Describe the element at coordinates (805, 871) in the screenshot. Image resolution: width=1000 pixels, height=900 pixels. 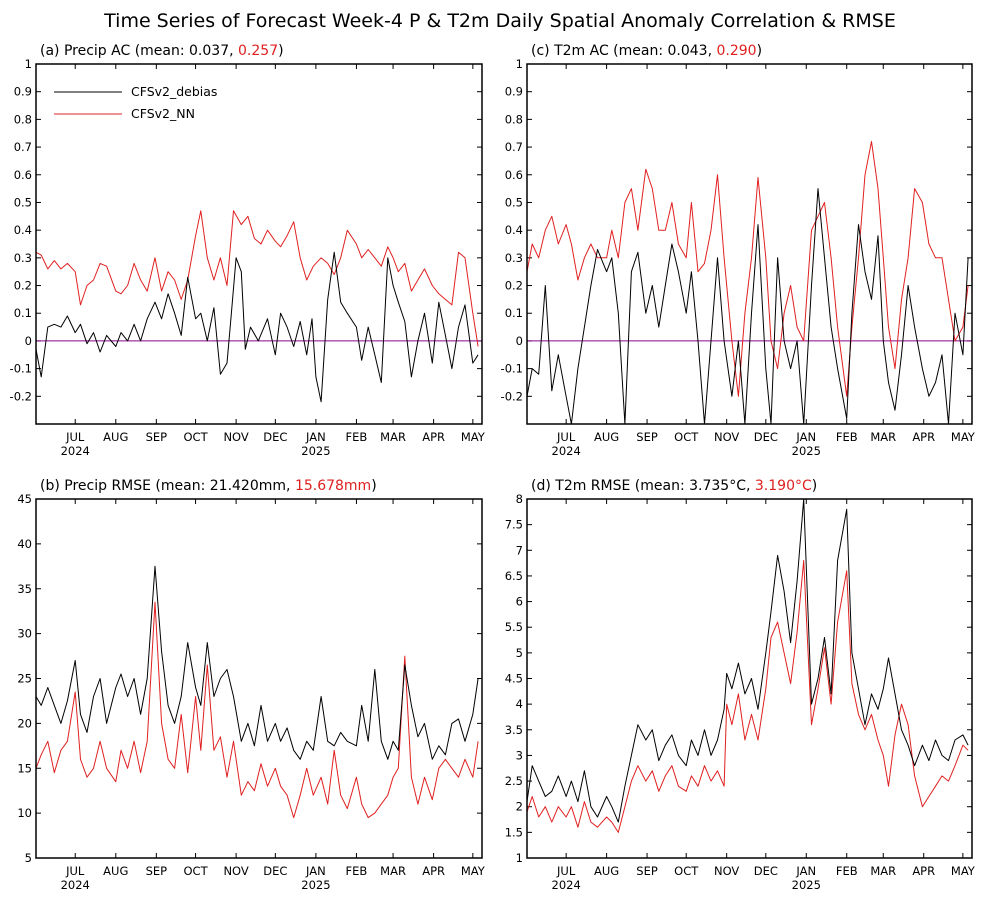
I see `t2m-rmse-xtick-label: JAN` at that location.